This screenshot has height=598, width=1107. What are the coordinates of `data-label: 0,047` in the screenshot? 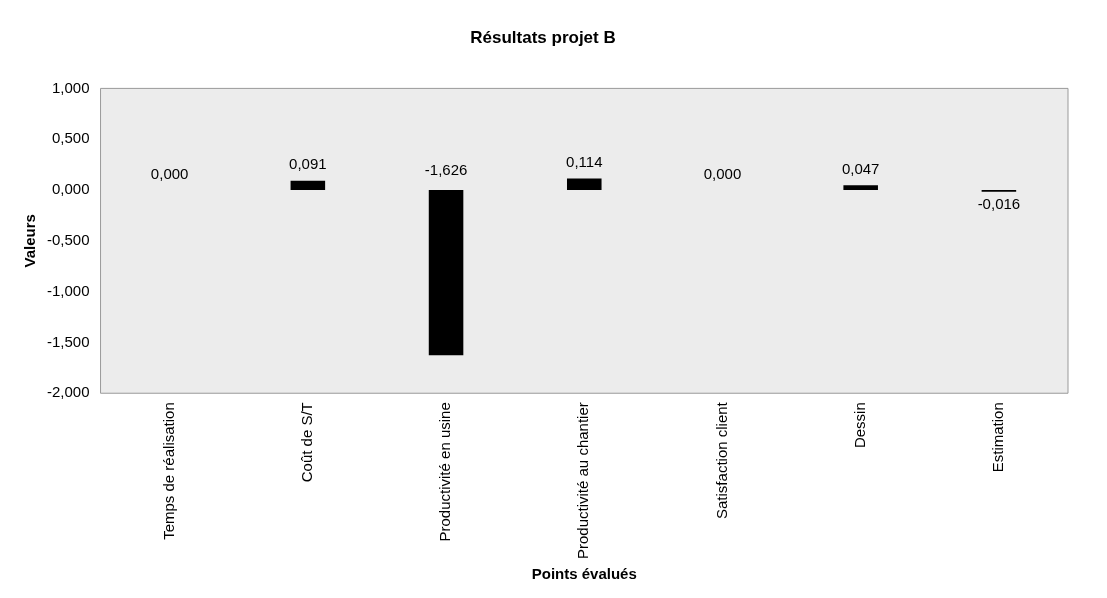 It's located at (860, 168).